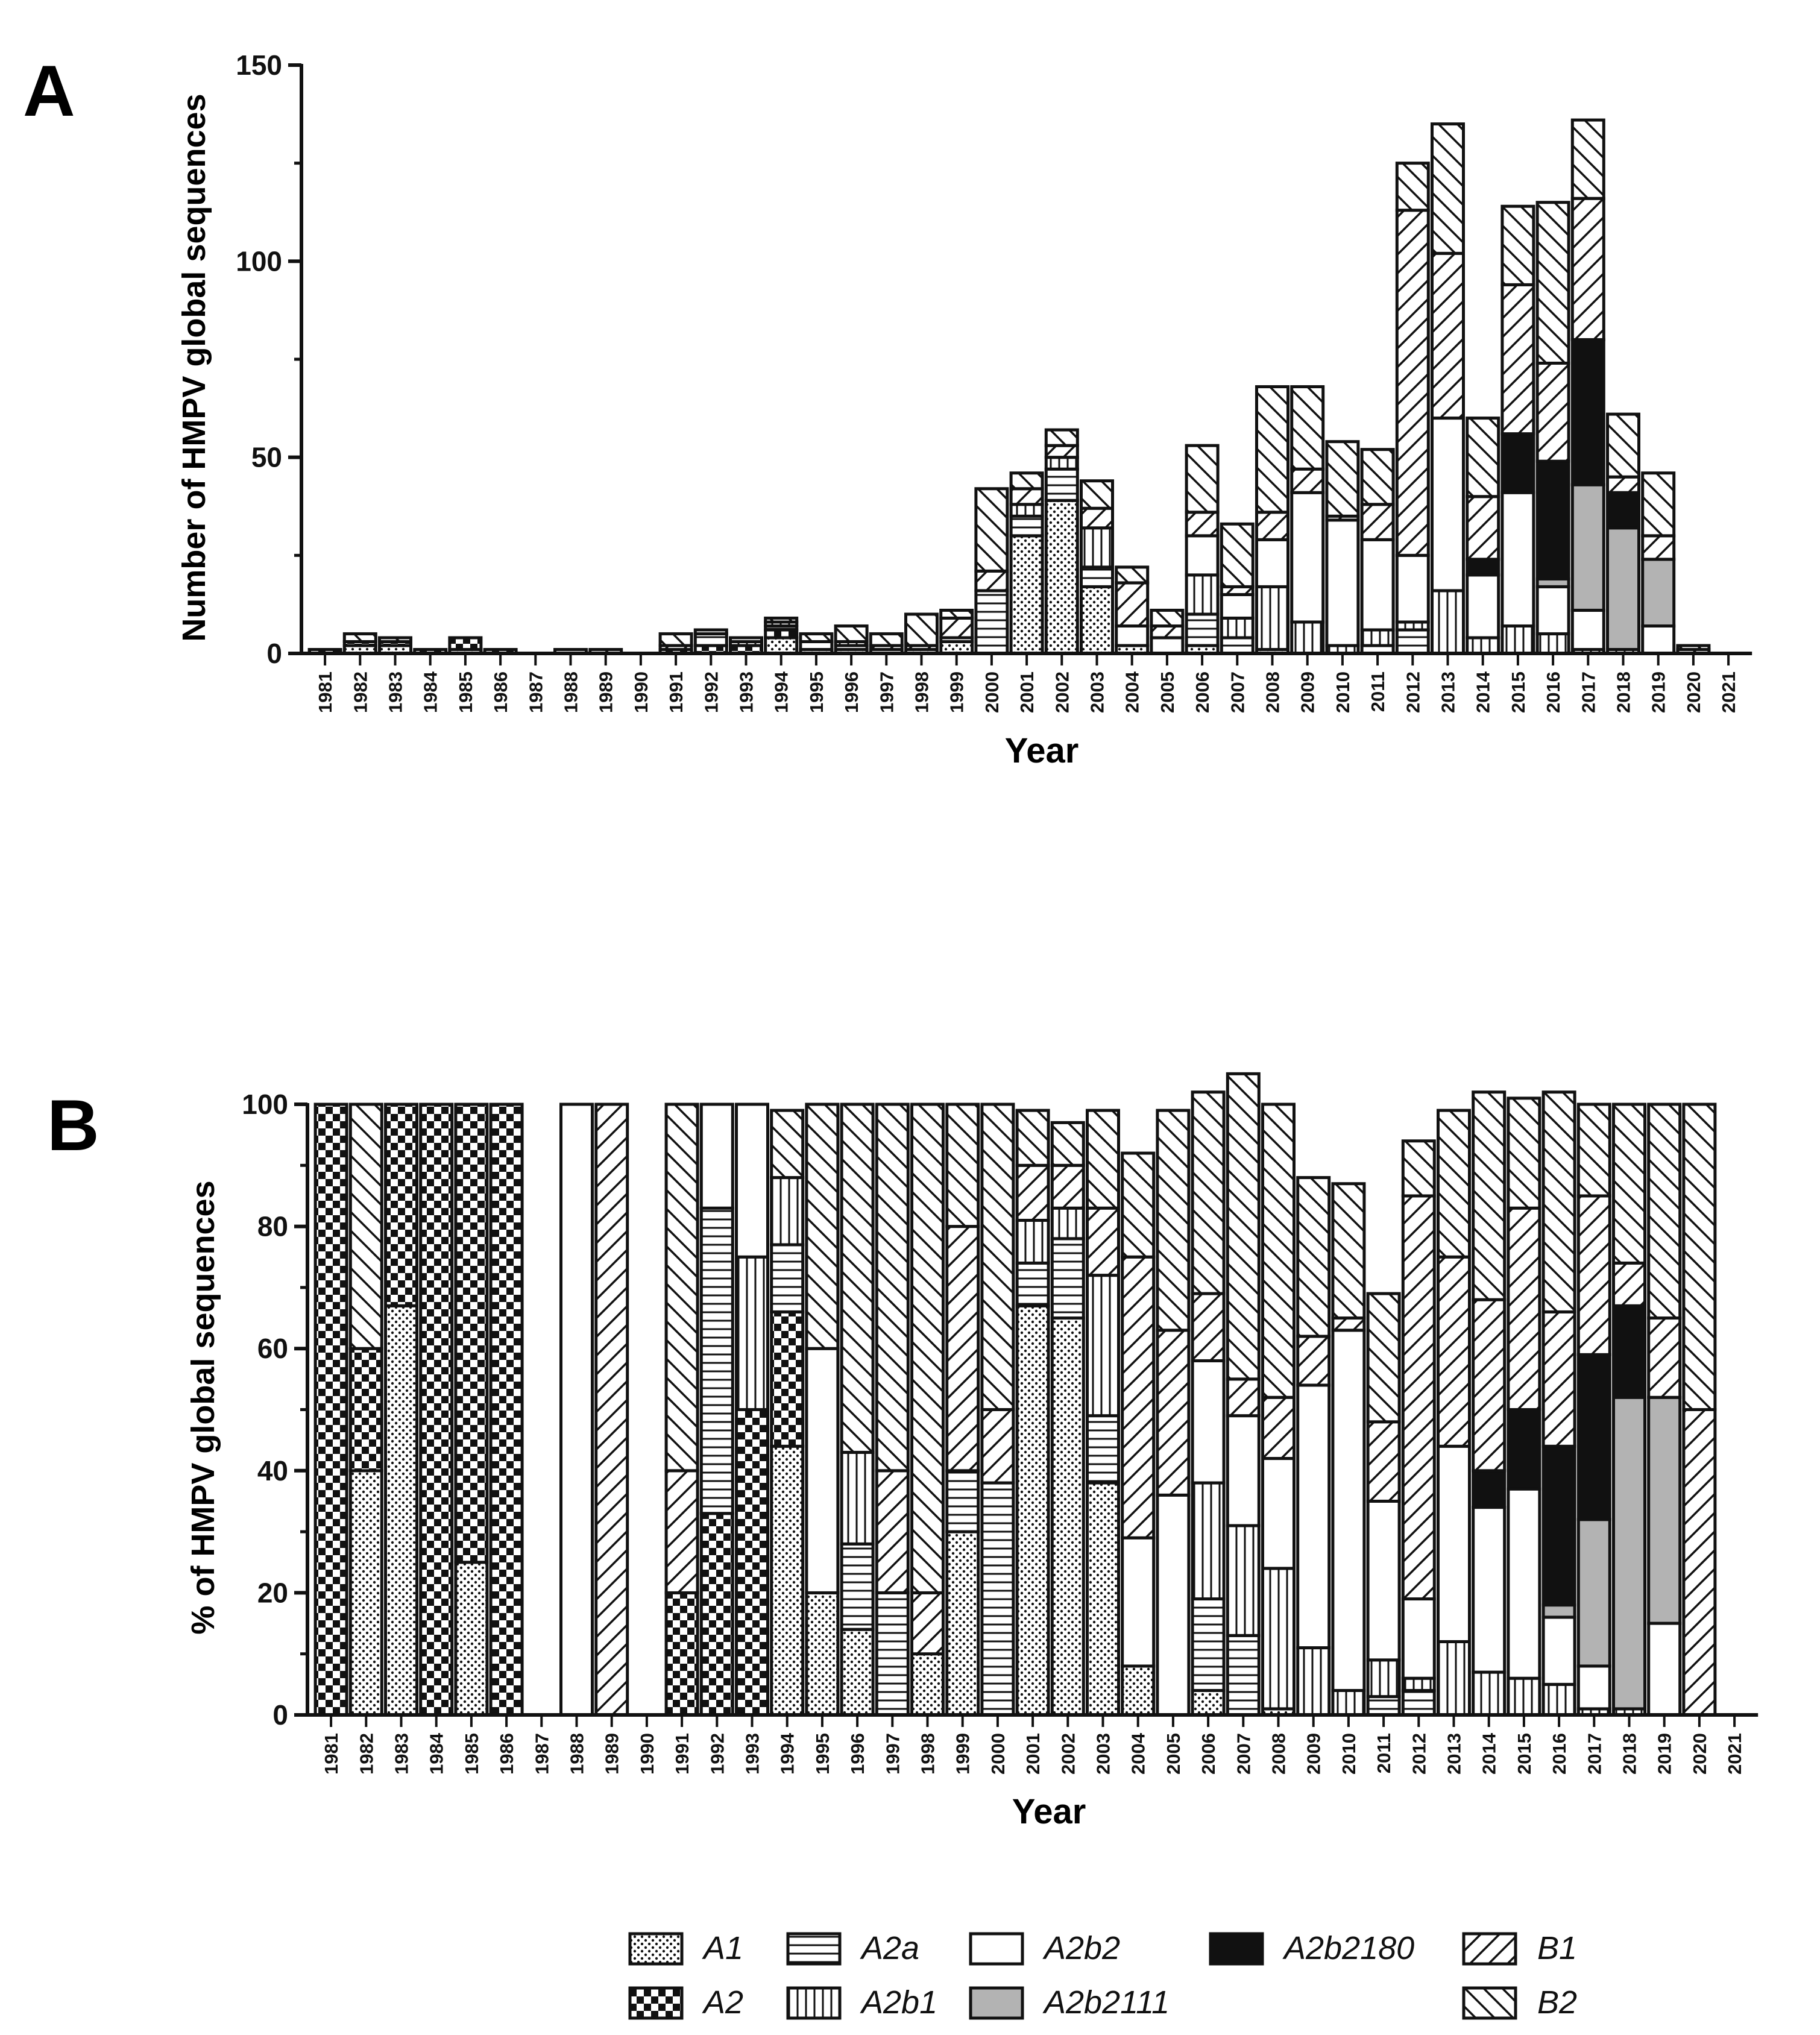 This screenshot has height=2035, width=1820. I want to click on bar-b-2013-a2b2, so click(1454, 1543).